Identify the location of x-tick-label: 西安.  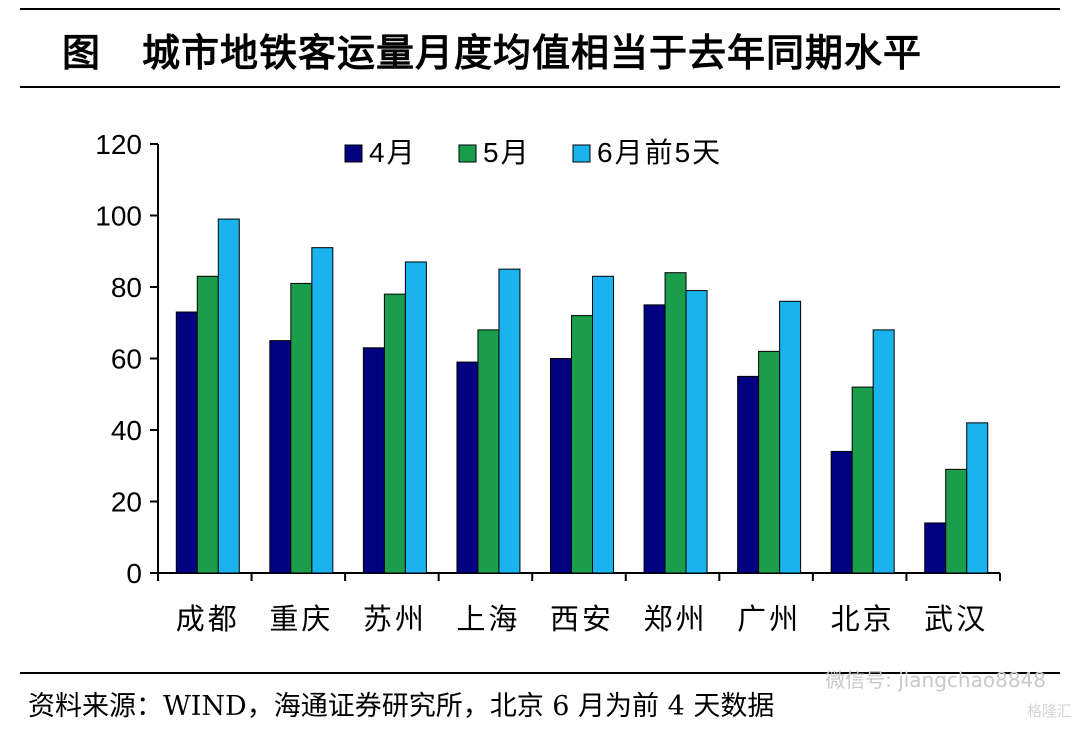
(582, 619).